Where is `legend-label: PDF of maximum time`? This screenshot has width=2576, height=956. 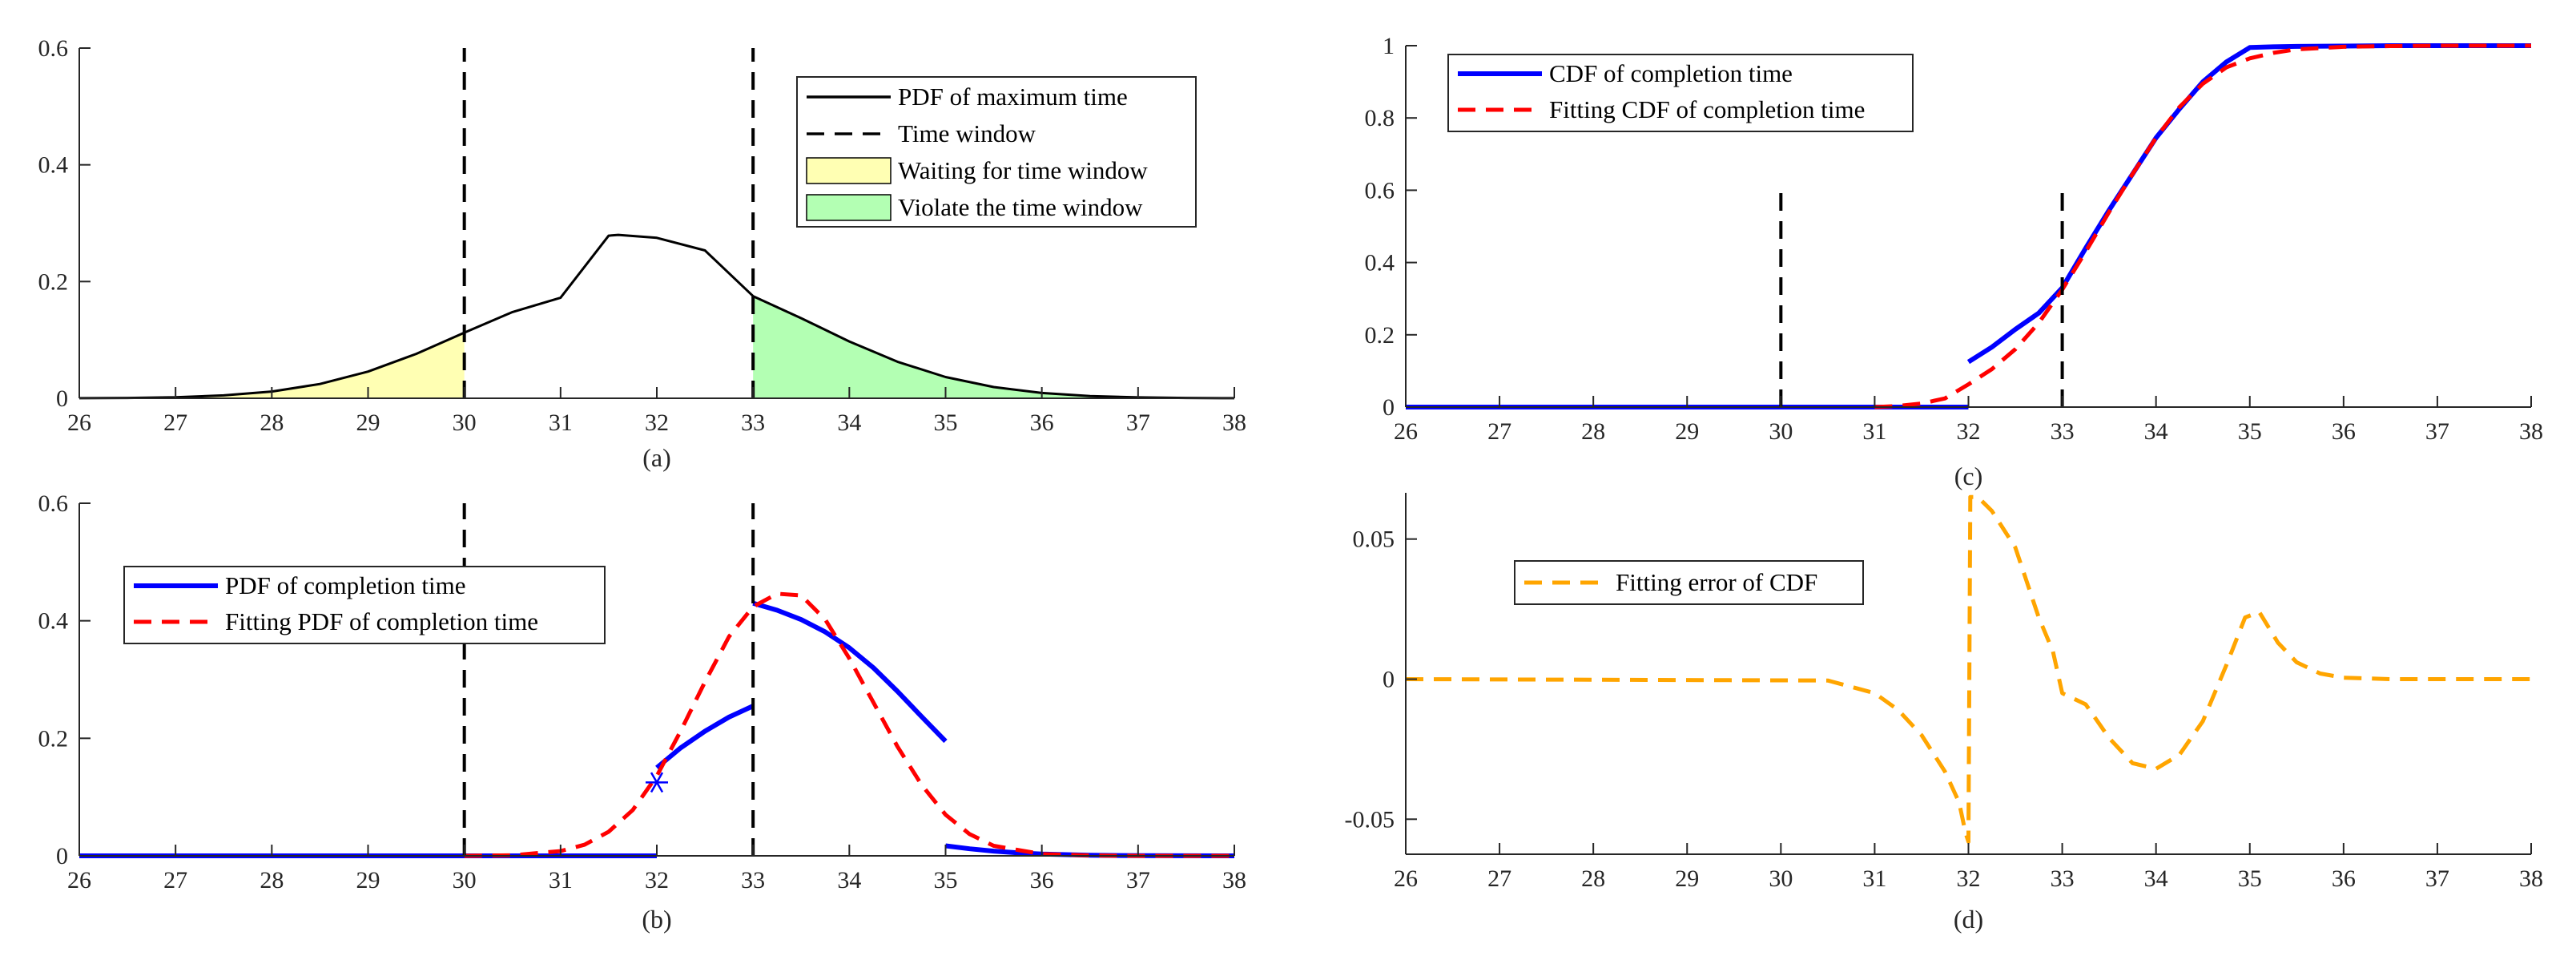 legend-label: PDF of maximum time is located at coordinates (1013, 97).